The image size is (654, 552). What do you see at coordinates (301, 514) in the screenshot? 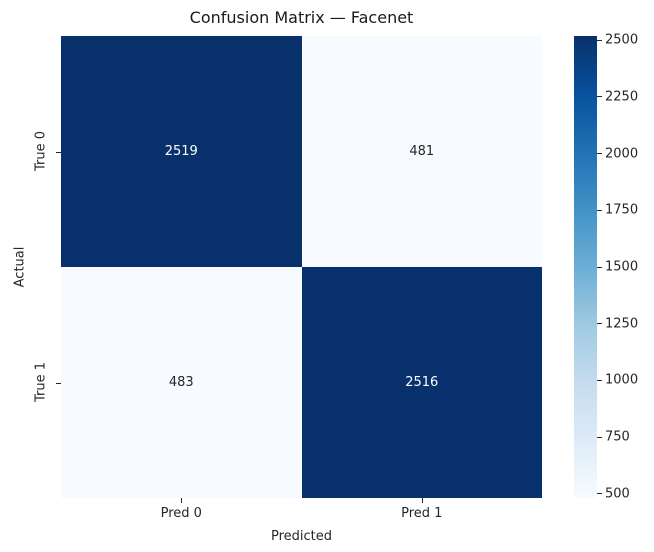
I see `x-axis-tick-labels: Pred 0 Pred 1` at bounding box center [301, 514].